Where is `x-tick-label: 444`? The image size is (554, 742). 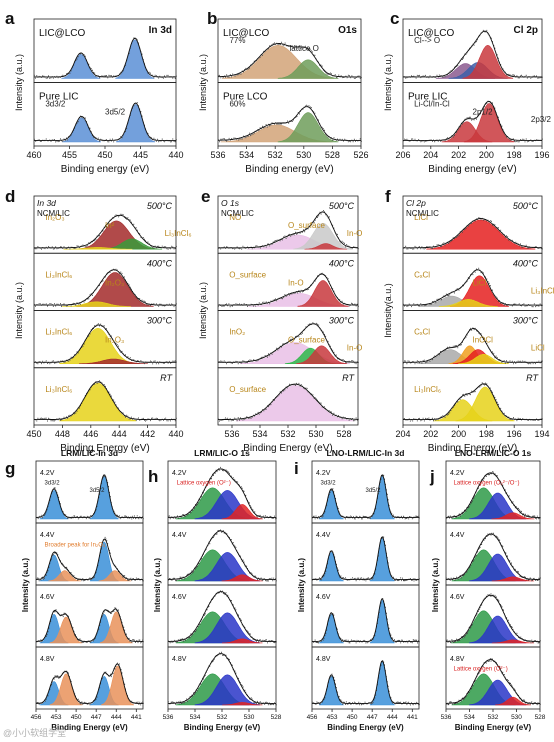 x-tick-label: 444 is located at coordinates (116, 717).